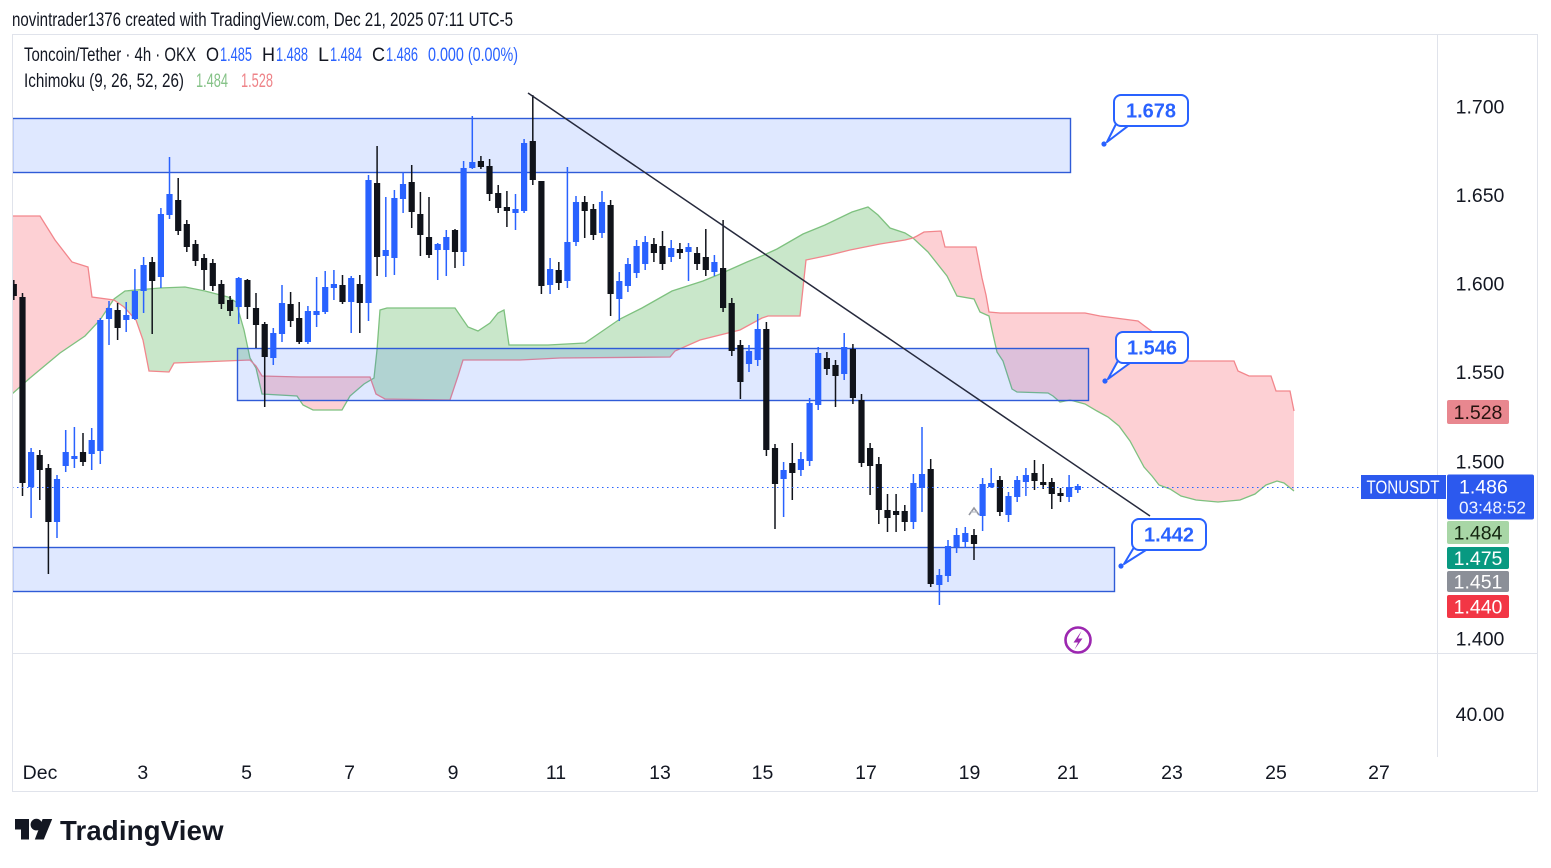 This screenshot has width=1551, height=868. What do you see at coordinates (1480, 640) in the screenshot?
I see `svg-text: 1.400` at bounding box center [1480, 640].